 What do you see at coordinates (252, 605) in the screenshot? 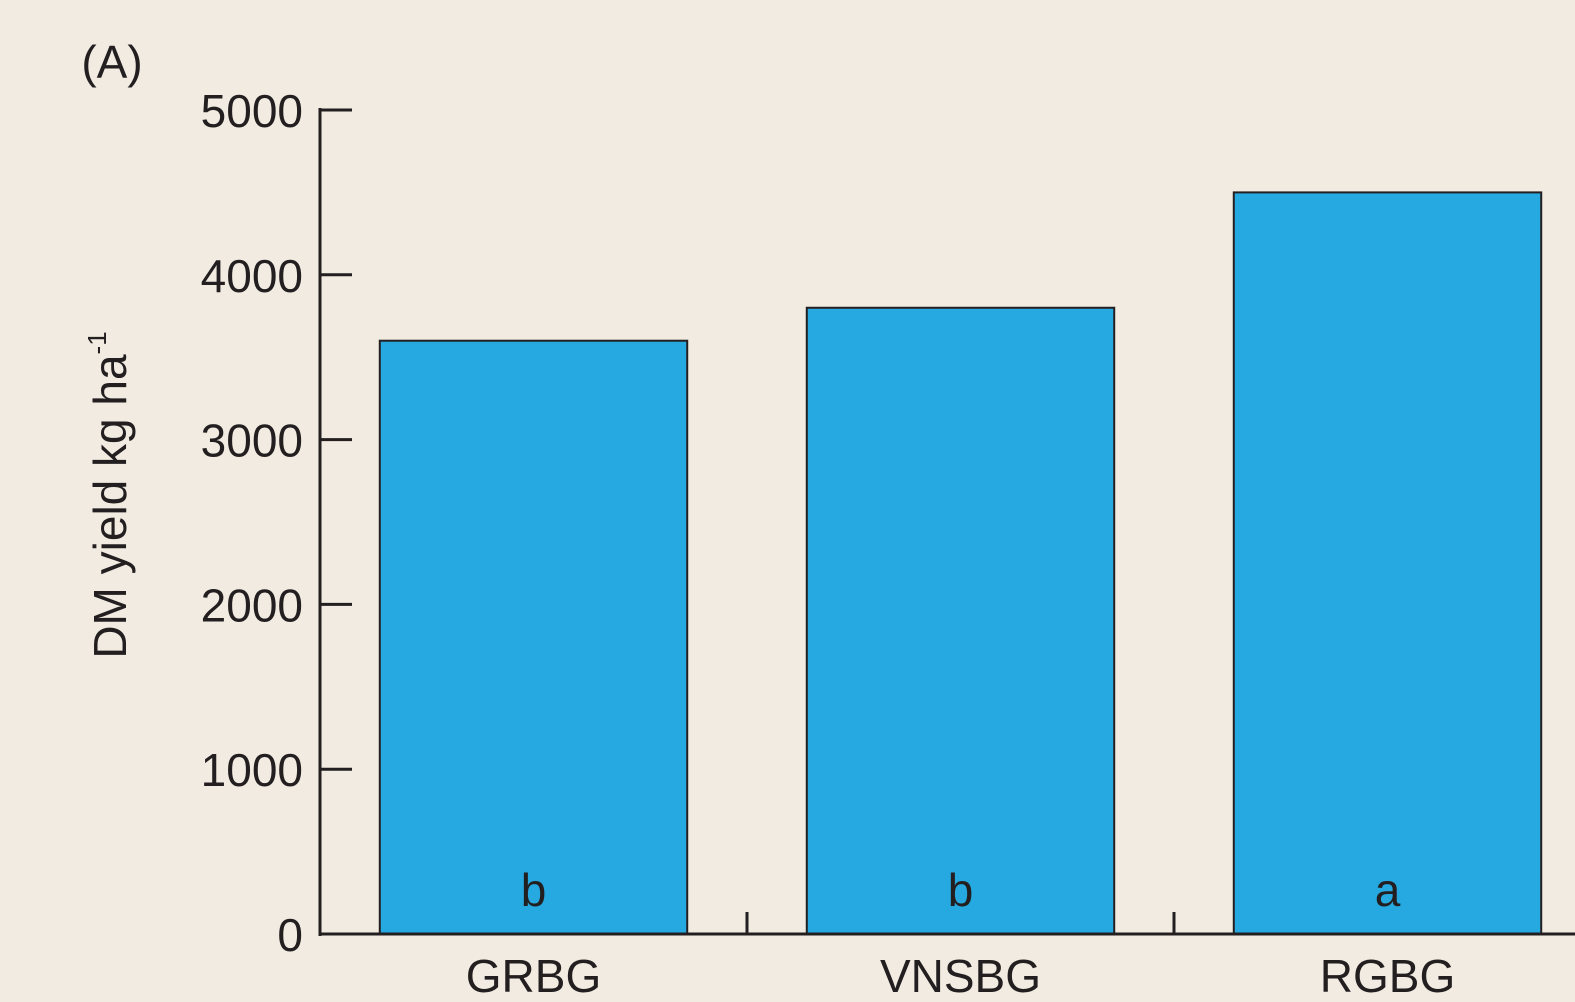
I see `y-tick-label: 2000` at bounding box center [252, 605].